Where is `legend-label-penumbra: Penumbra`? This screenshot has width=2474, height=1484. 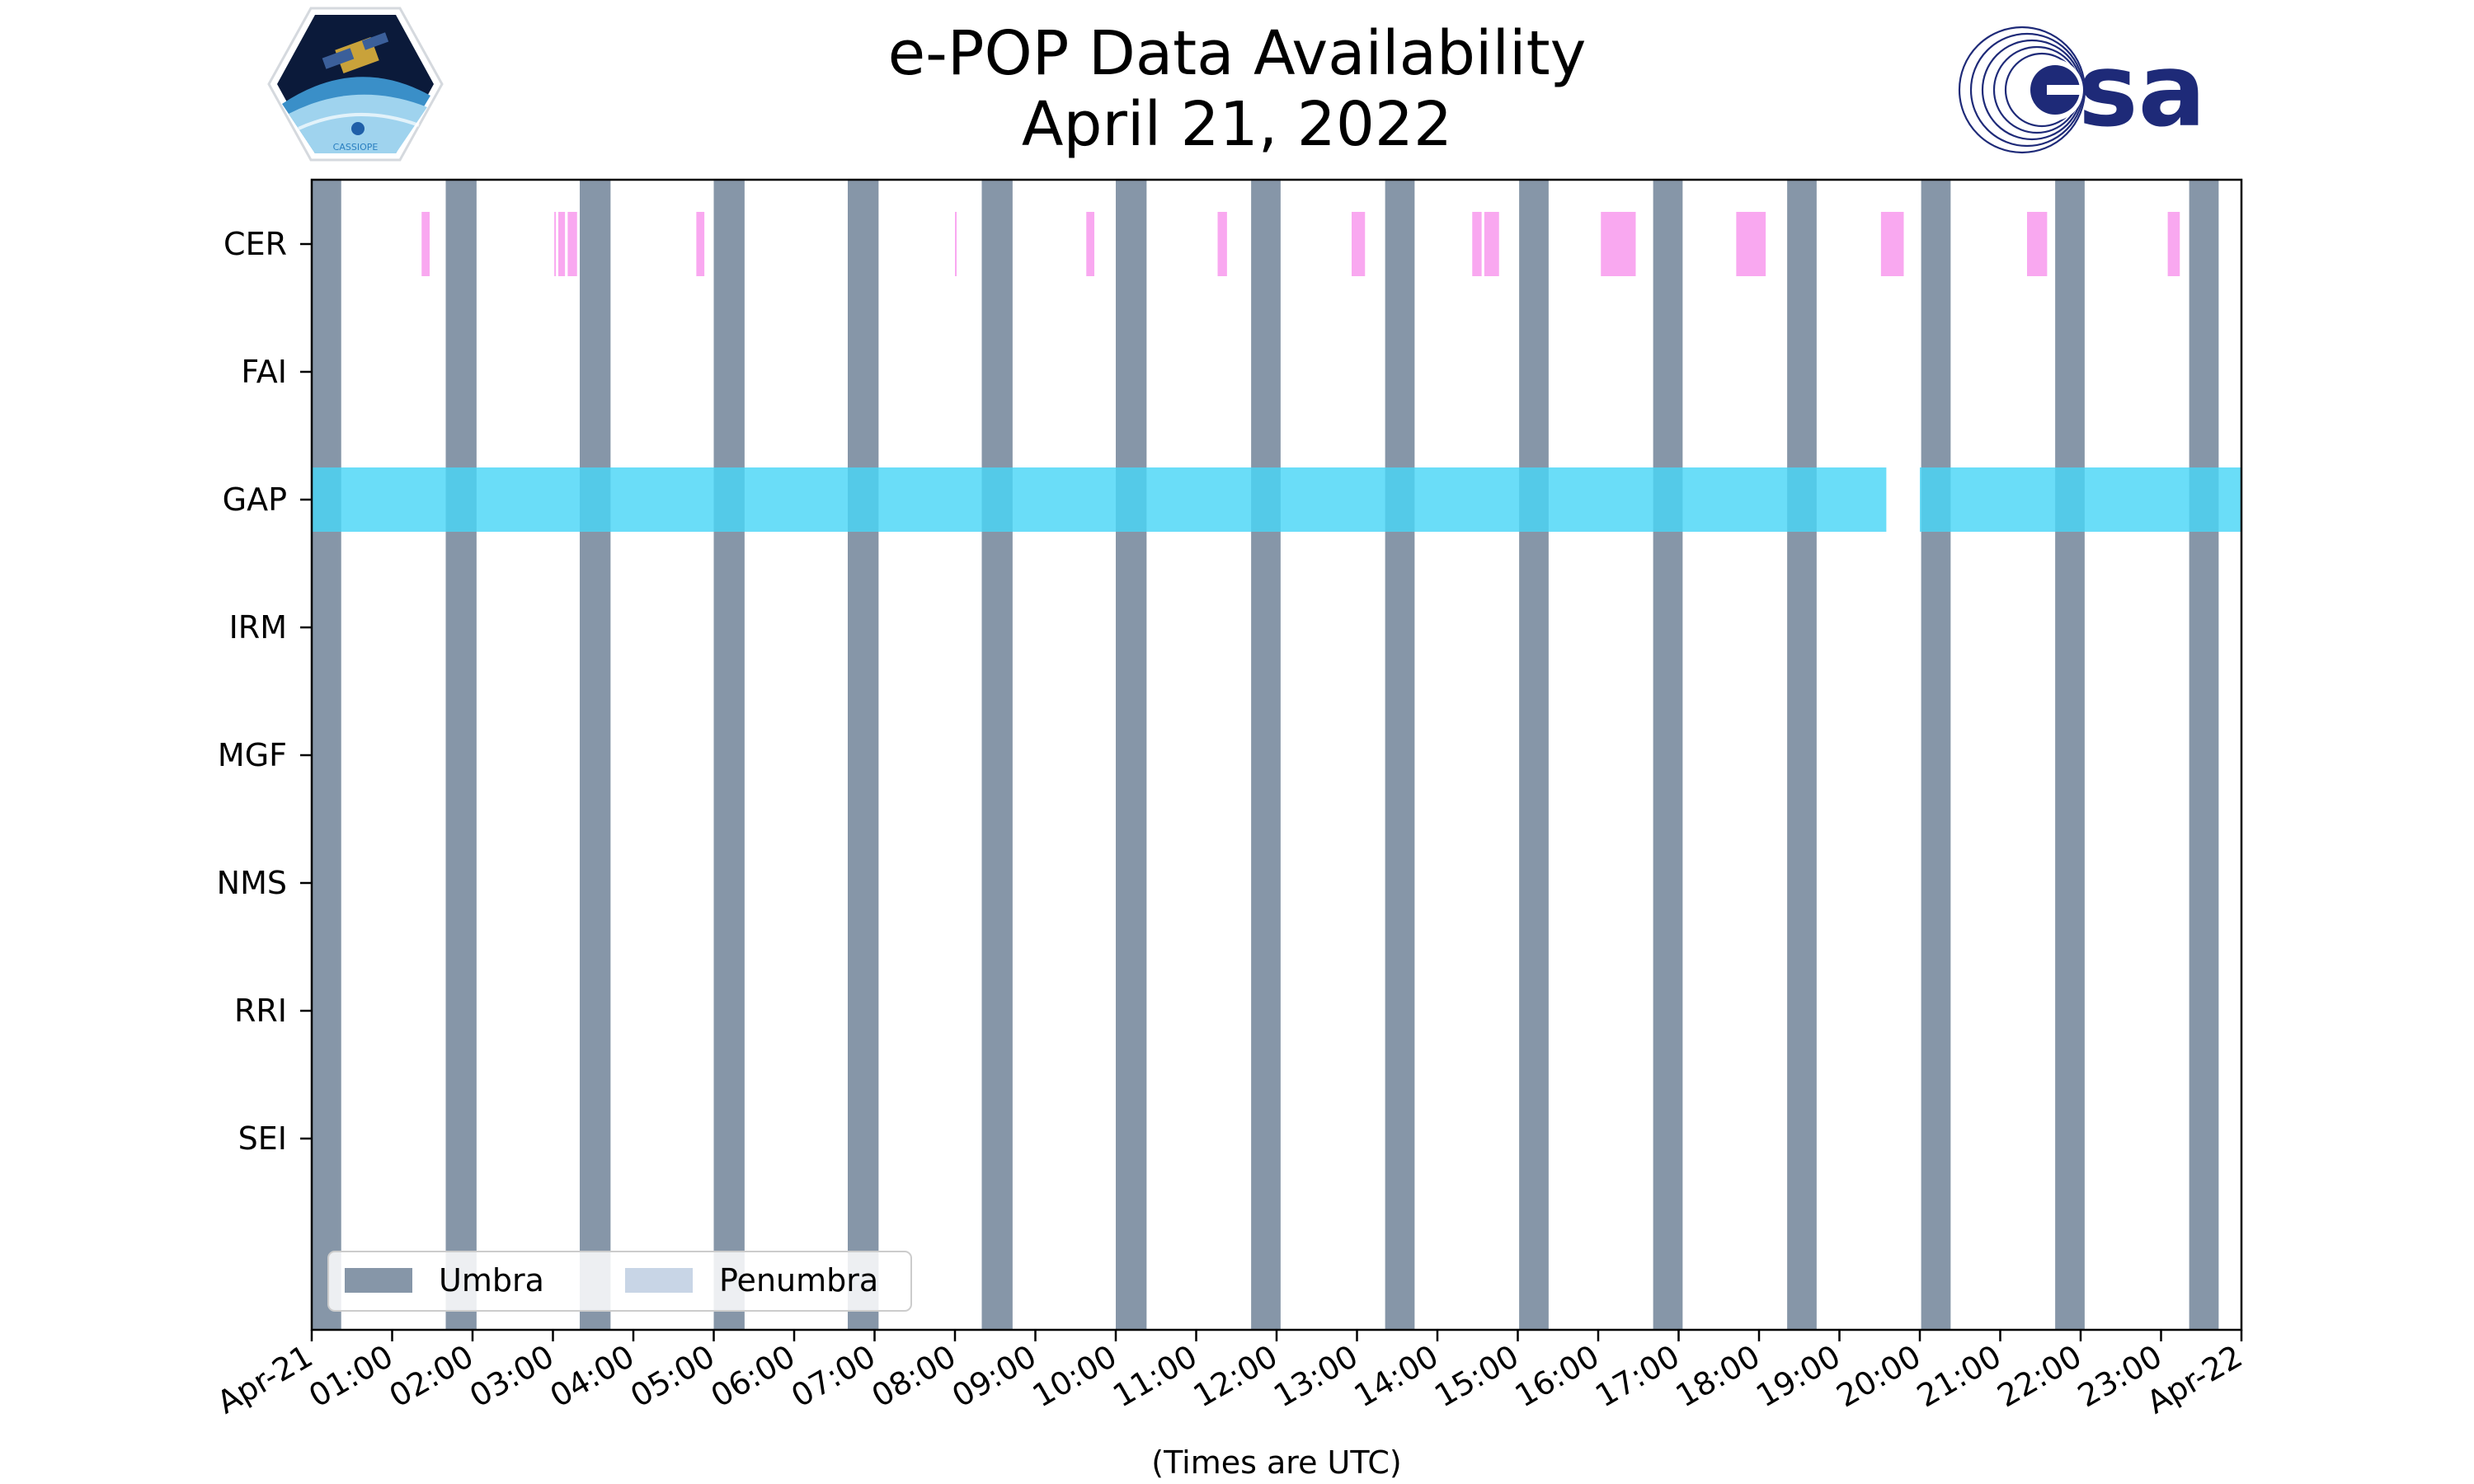 legend-label-penumbra: Penumbra is located at coordinates (798, 1280).